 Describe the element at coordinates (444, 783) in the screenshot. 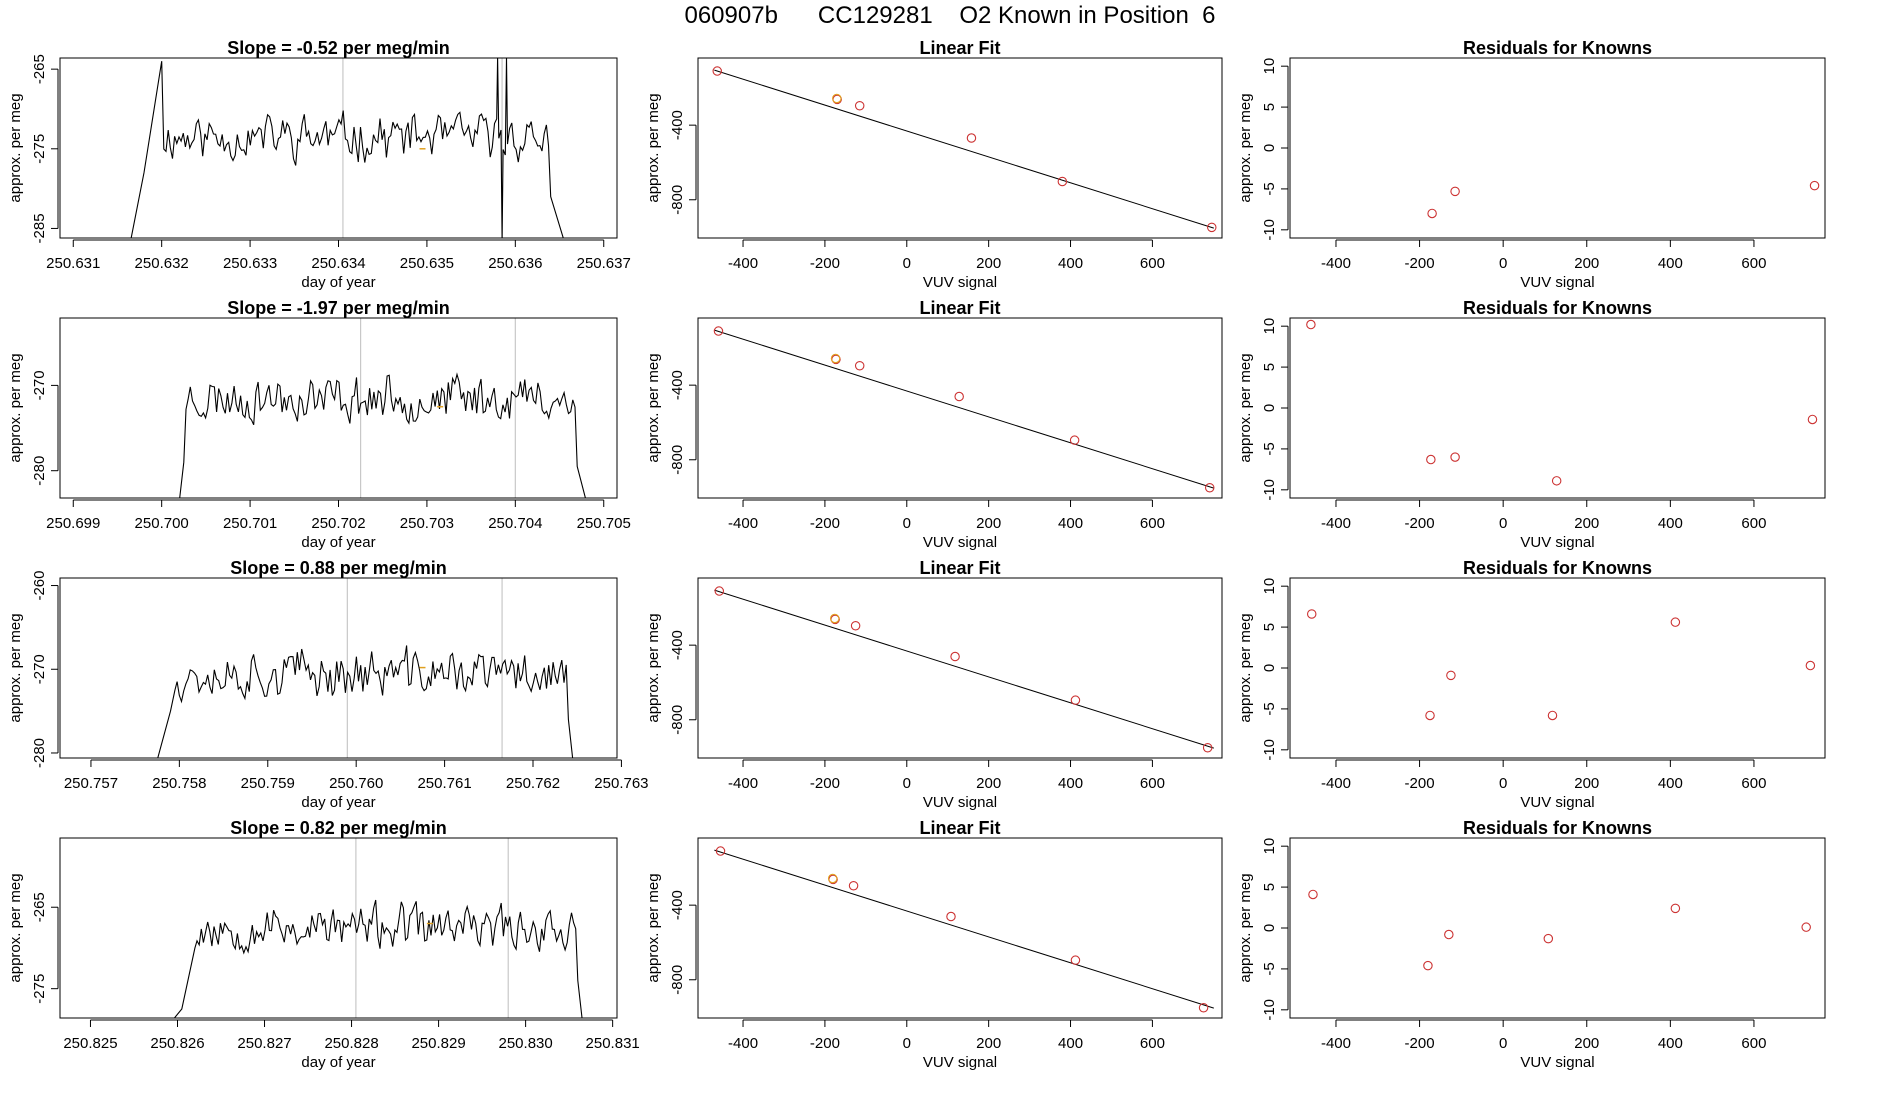

I see `x-tick-label: 250.761` at that location.